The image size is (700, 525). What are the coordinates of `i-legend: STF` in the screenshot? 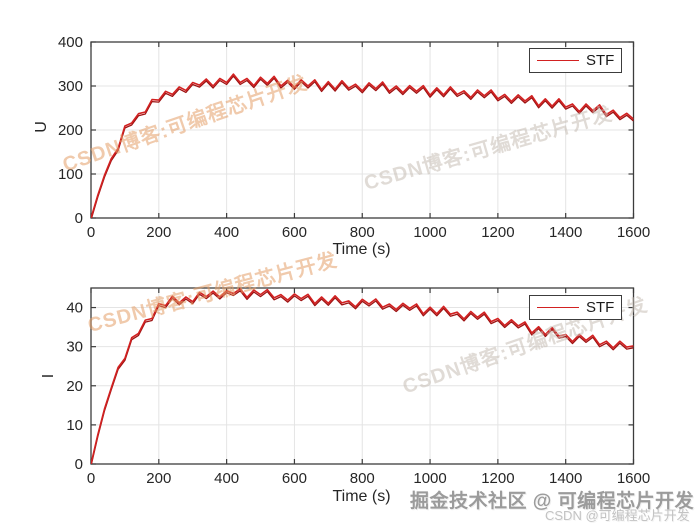 It's located at (575, 307).